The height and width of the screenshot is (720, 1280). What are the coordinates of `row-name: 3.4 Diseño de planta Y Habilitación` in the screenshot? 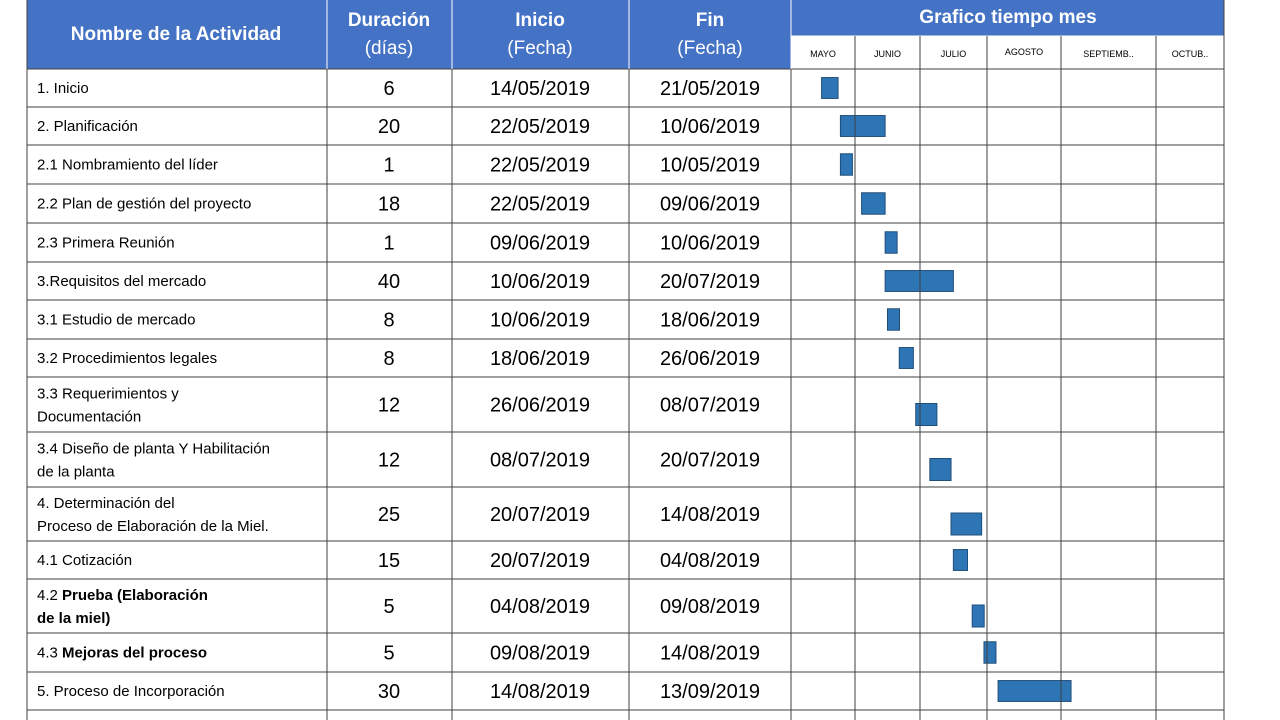 It's located at (153, 449).